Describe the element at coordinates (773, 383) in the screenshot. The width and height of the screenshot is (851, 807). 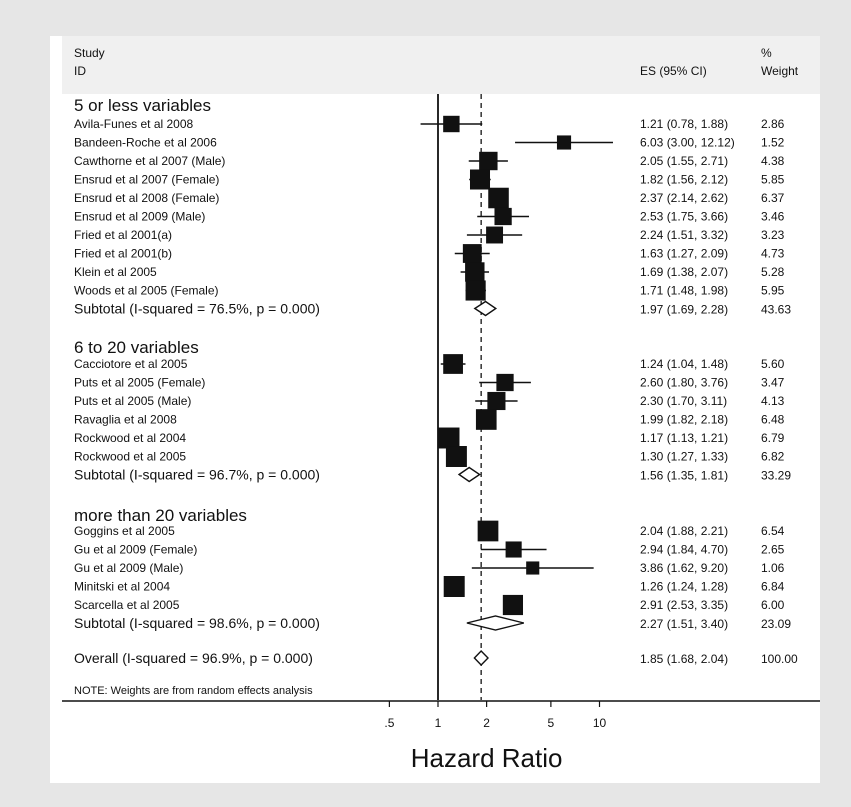
I see `study-weight: 3.47` at that location.